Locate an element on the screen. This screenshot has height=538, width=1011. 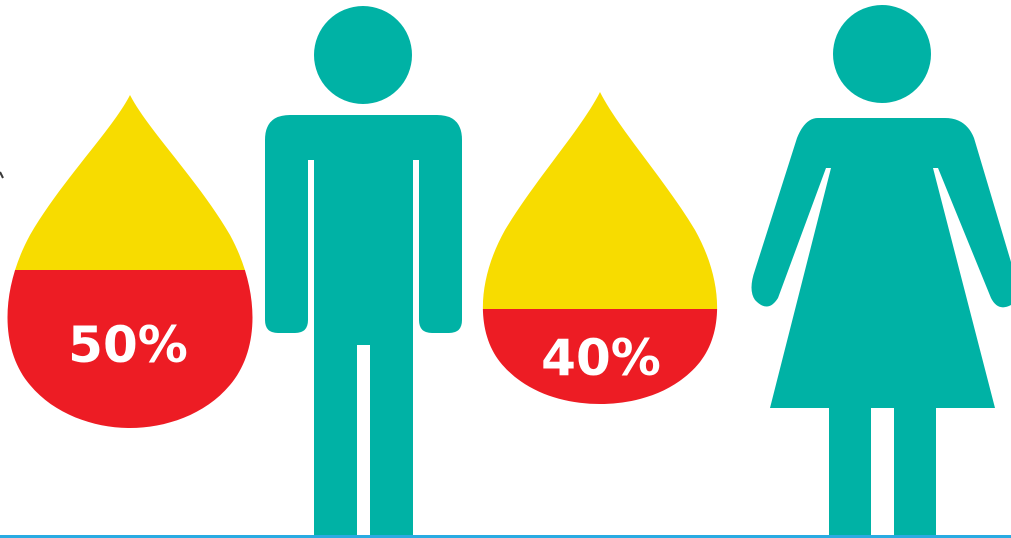
bottom-accent-line is located at coordinates (505, 536).